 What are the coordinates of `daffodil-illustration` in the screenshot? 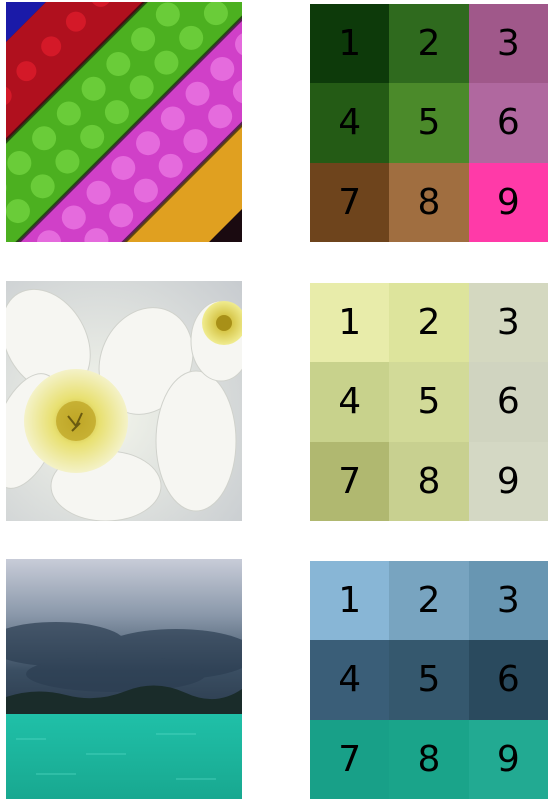 It's located at (124, 401).